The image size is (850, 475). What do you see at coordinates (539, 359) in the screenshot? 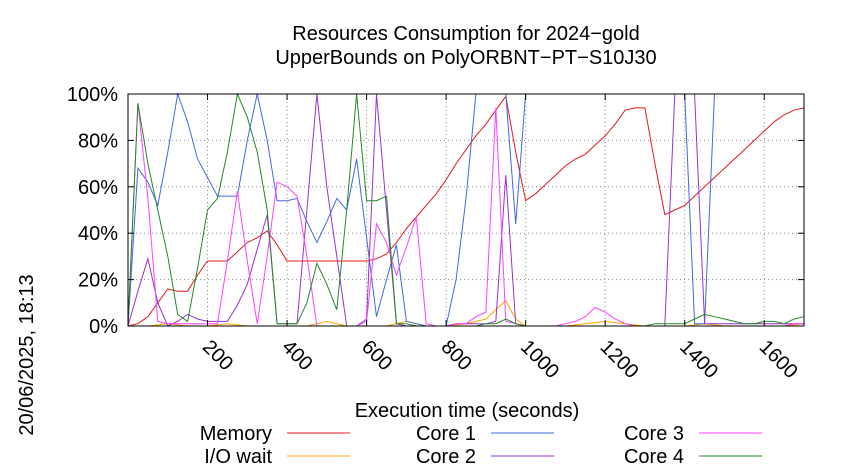
I see `x-tick-label: 1000` at bounding box center [539, 359].